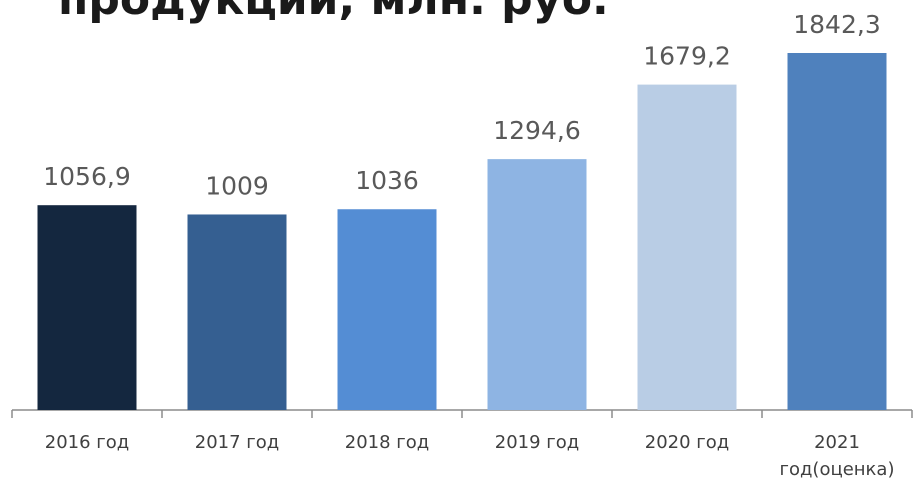 The width and height of the screenshot is (915, 479). What do you see at coordinates (837, 455) in the screenshot?
I see `x-tick-label: 2021 год(оценка)` at bounding box center [837, 455].